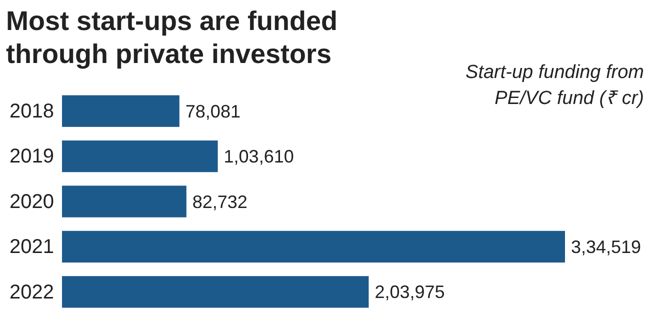 This screenshot has height=333, width=660. I want to click on data-label: 2,03,975, so click(409, 292).